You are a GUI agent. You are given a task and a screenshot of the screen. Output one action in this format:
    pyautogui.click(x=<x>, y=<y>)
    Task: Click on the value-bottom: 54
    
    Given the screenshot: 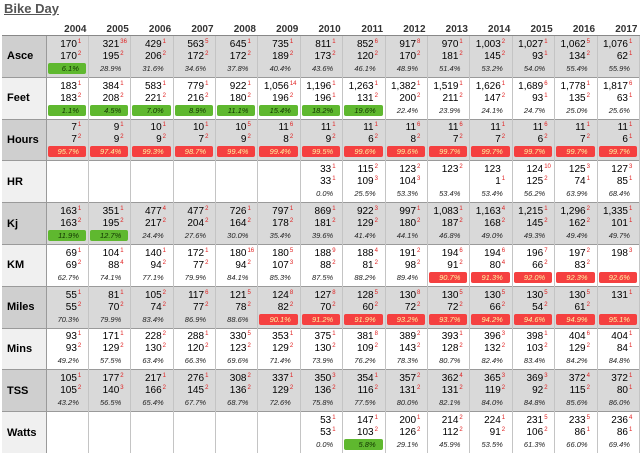 What is the action you would take?
    pyautogui.click(x=538, y=307)
    